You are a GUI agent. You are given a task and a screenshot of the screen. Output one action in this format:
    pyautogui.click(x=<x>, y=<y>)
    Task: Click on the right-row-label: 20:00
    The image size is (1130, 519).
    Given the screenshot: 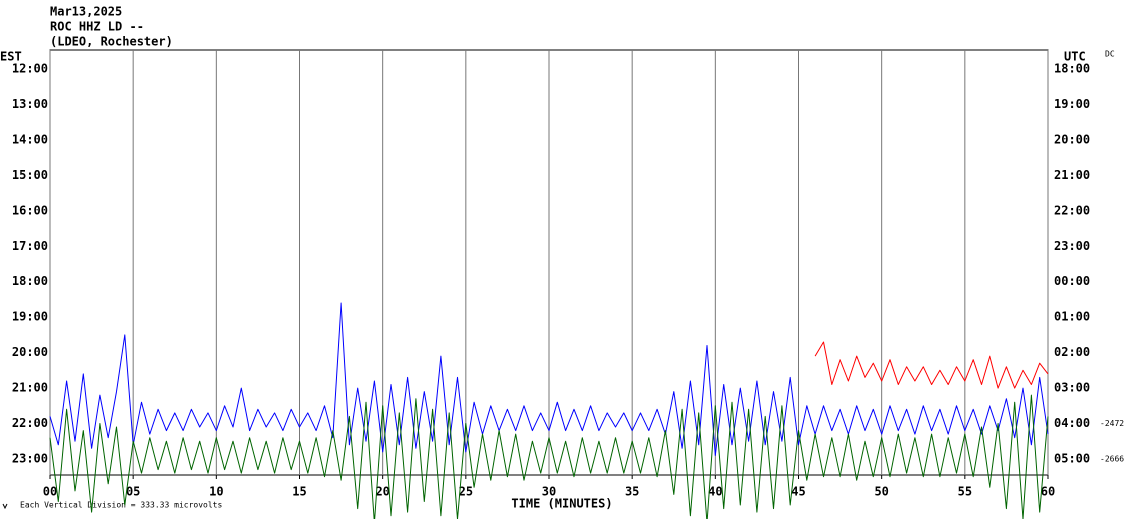 What is the action you would take?
    pyautogui.click(x=1072, y=139)
    